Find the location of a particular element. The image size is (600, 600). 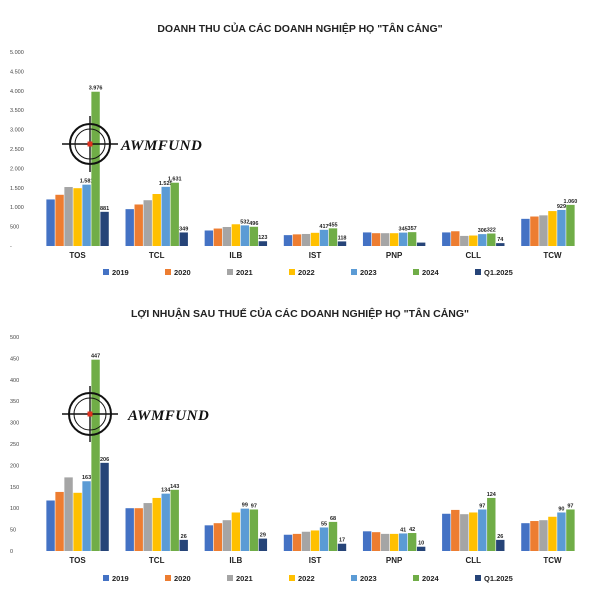

revenue-ytick-label: 3.000 is located at coordinates (17, 131).